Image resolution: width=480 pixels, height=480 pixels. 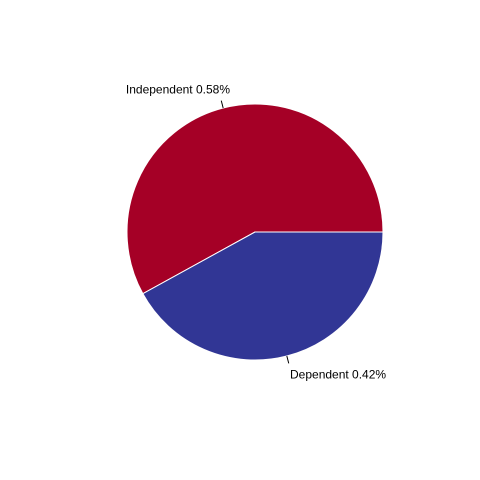 I want to click on leader-line-dependent, so click(x=288, y=359).